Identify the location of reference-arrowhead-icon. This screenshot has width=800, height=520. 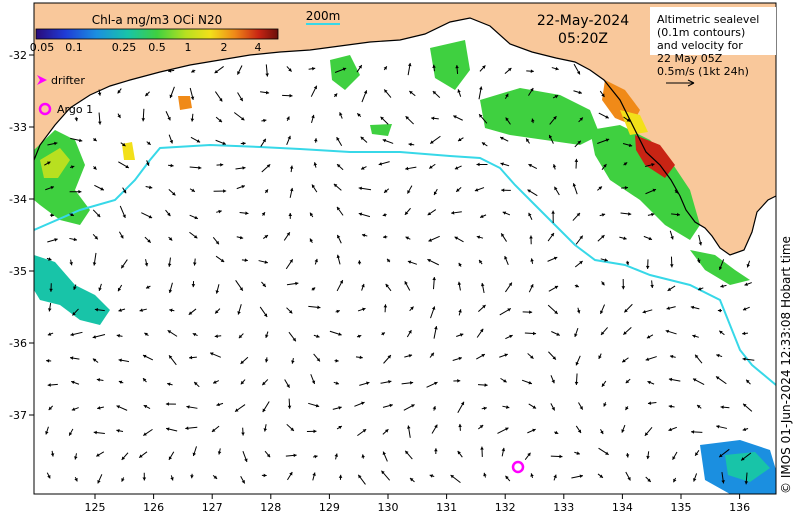
(691, 83).